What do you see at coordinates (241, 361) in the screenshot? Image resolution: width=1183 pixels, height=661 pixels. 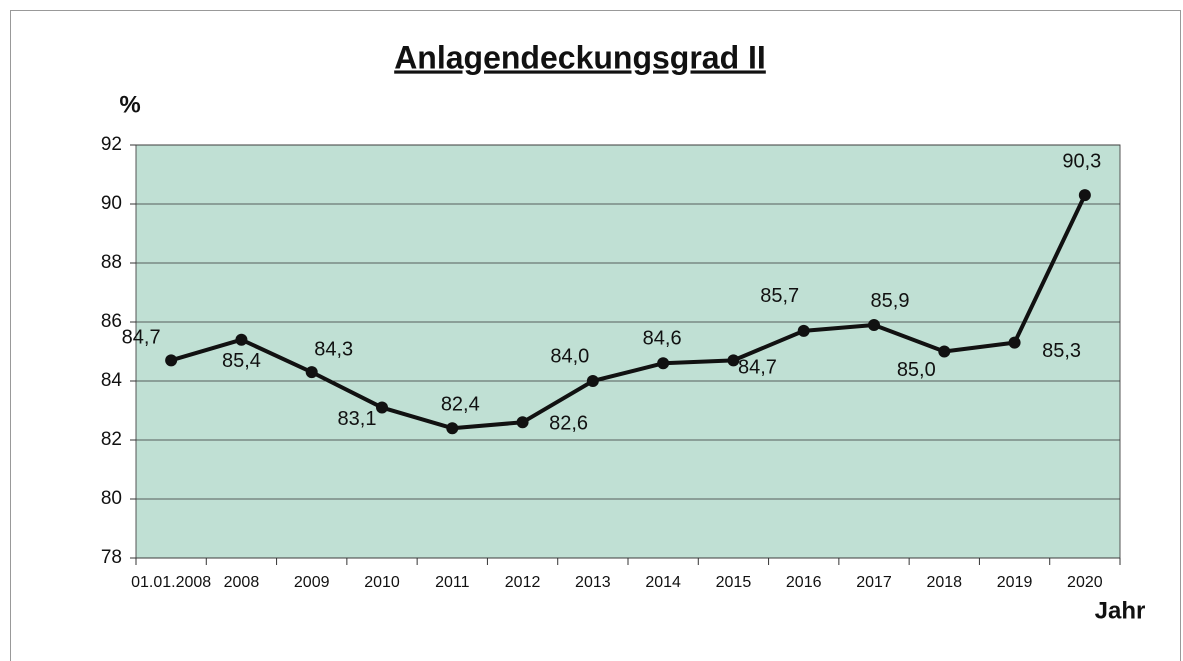 I see `data-label: 85,4` at bounding box center [241, 361].